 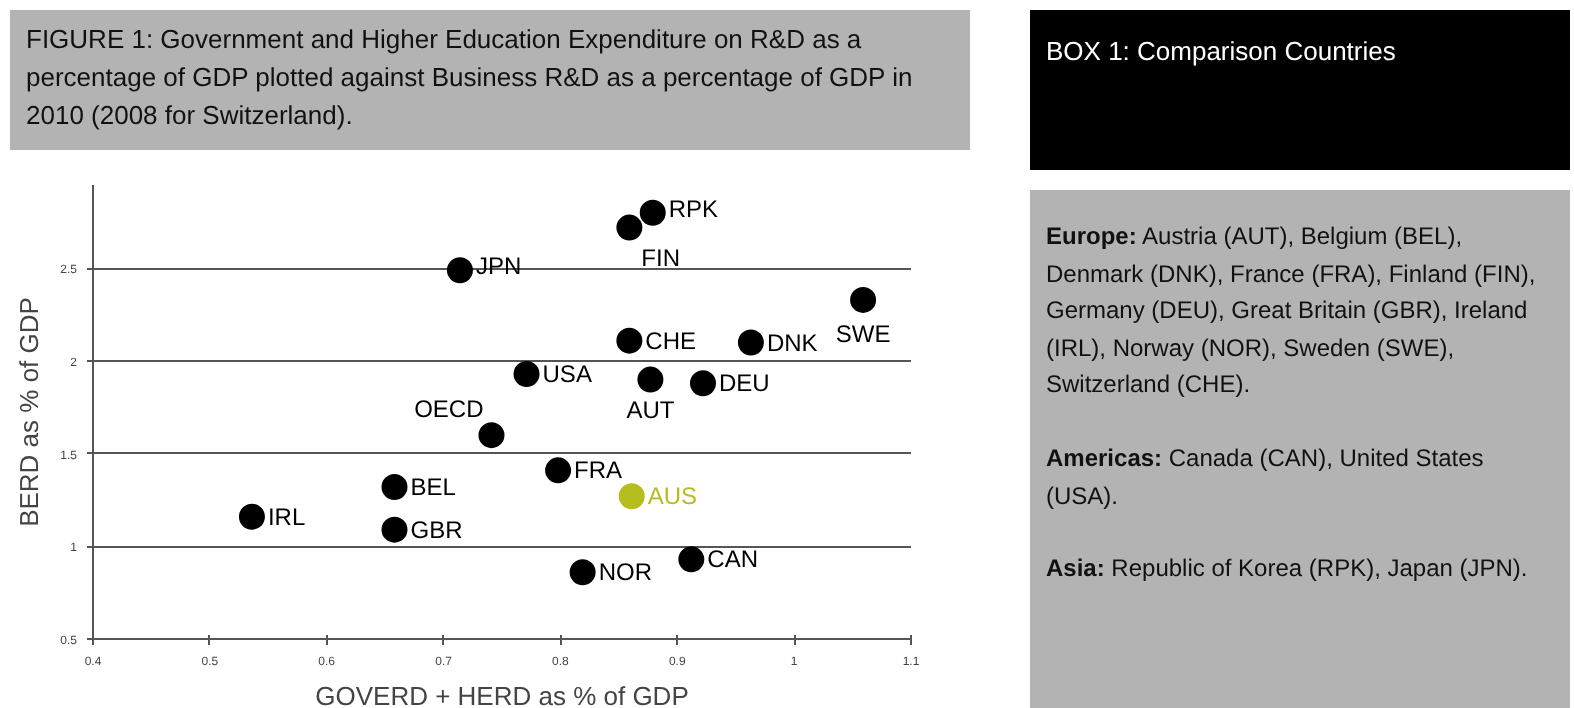 What do you see at coordinates (1292, 311) in the screenshot?
I see `text: Europe: Austria (AUT), Belgium (BEL), Denmark (DNK), France (FRA), Finland (FIN), Germany (DEU), Great Britain (GBR), Ireland (IRL), Norway (NOR), Sweden (SWE), Switzerland (CHE).` at bounding box center [1292, 311].